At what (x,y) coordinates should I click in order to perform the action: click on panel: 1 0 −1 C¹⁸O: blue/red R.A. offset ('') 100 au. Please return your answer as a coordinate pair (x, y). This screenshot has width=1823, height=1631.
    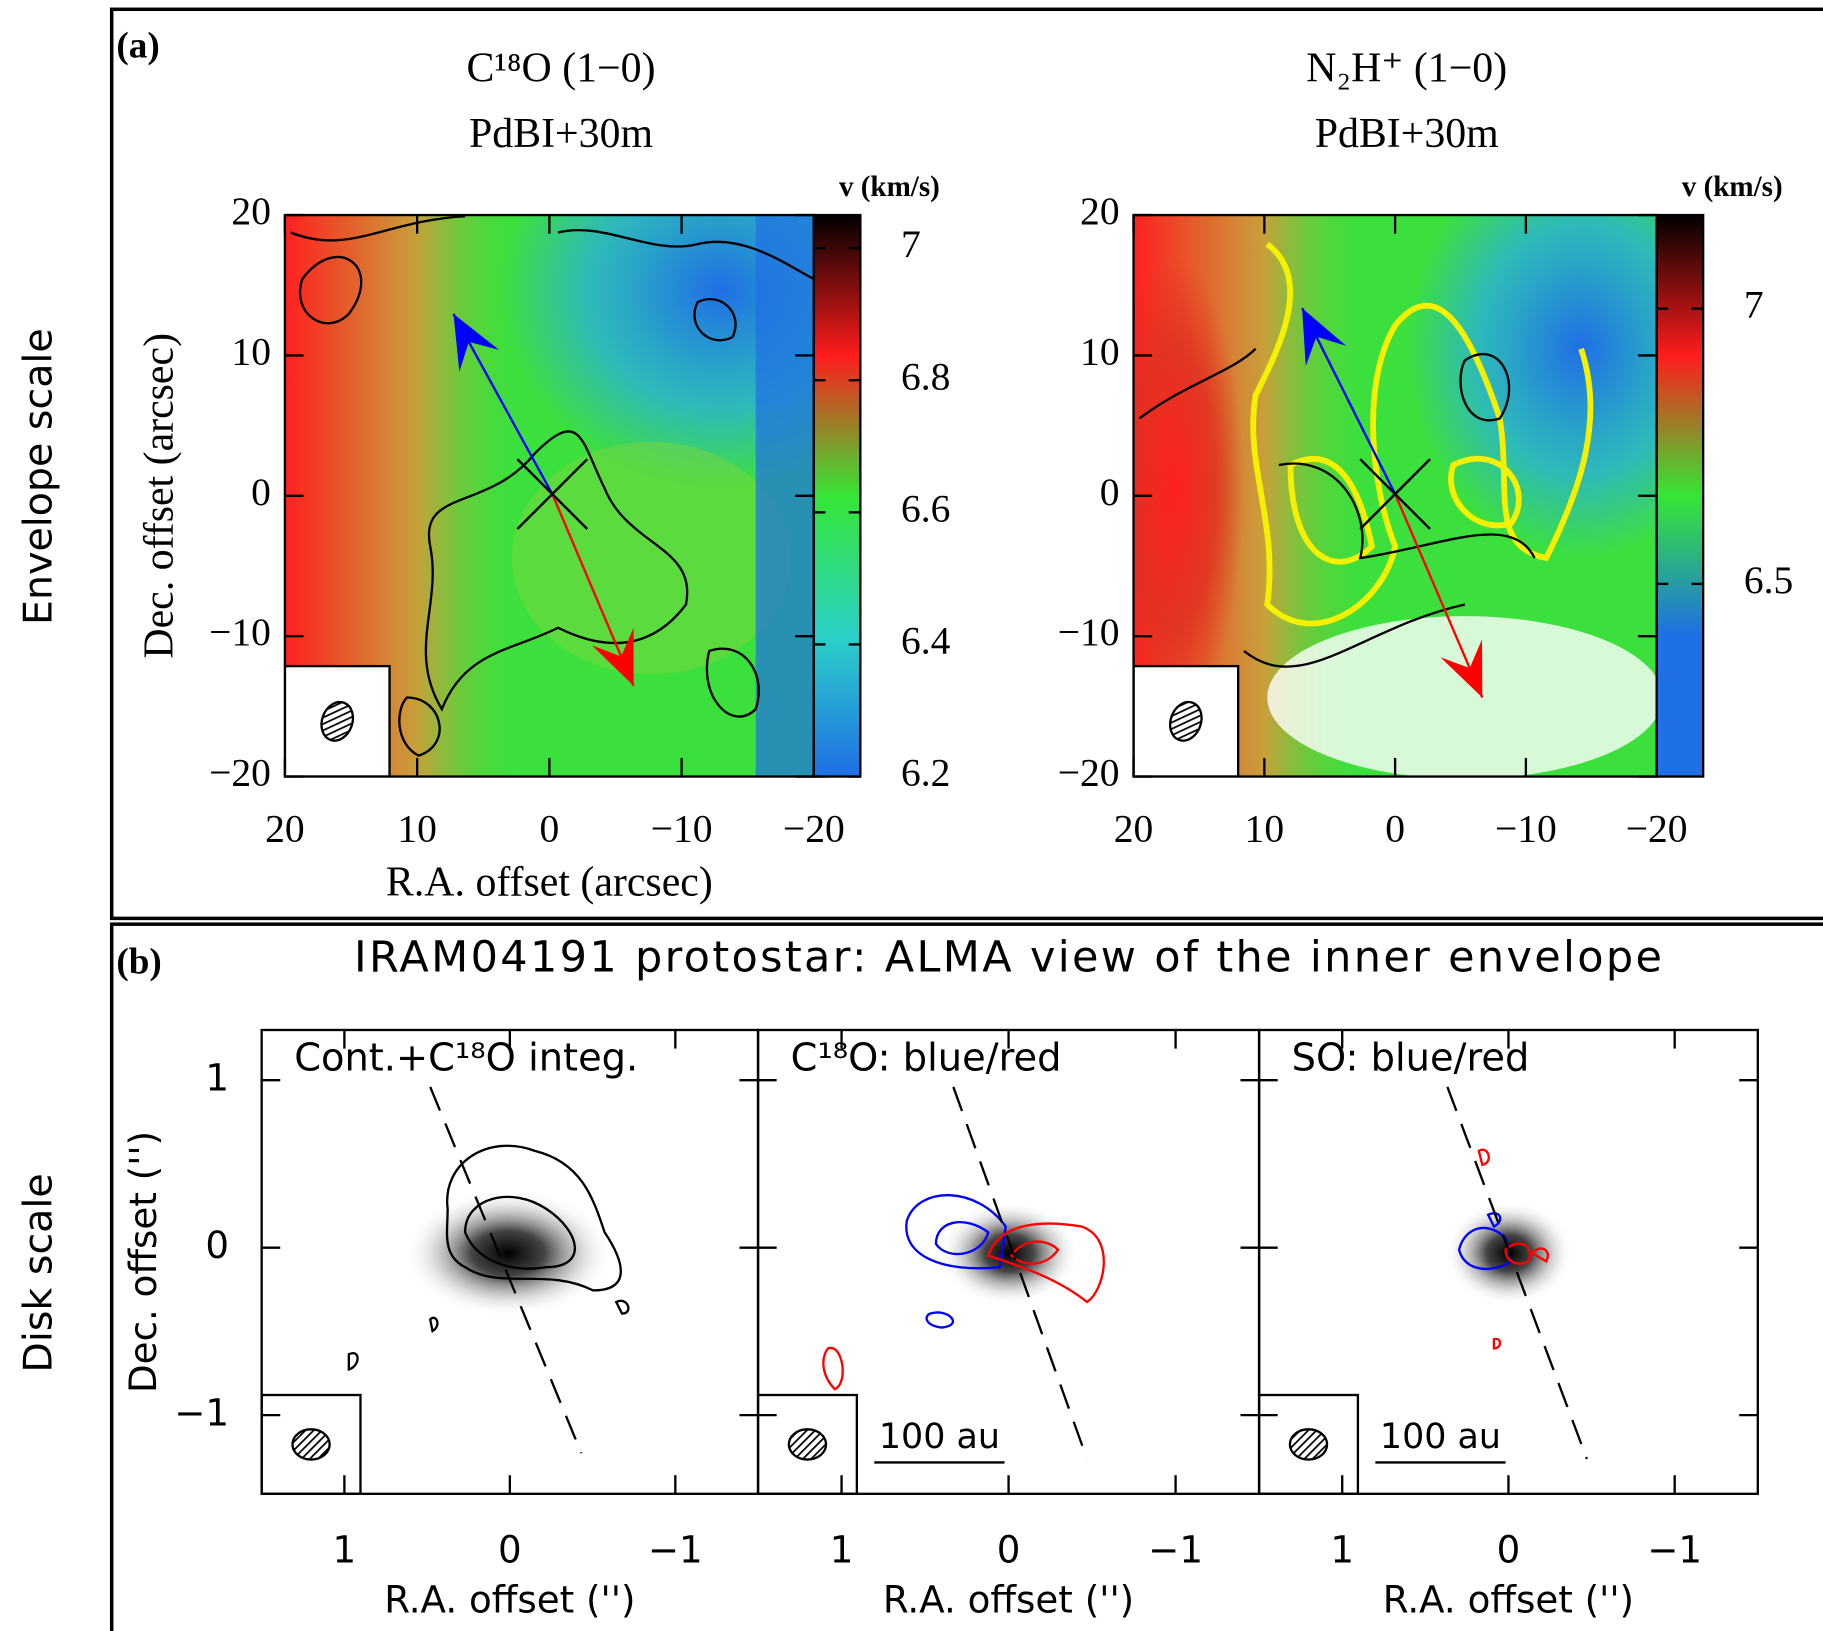
    Looking at the image, I should click on (1008, 1324).